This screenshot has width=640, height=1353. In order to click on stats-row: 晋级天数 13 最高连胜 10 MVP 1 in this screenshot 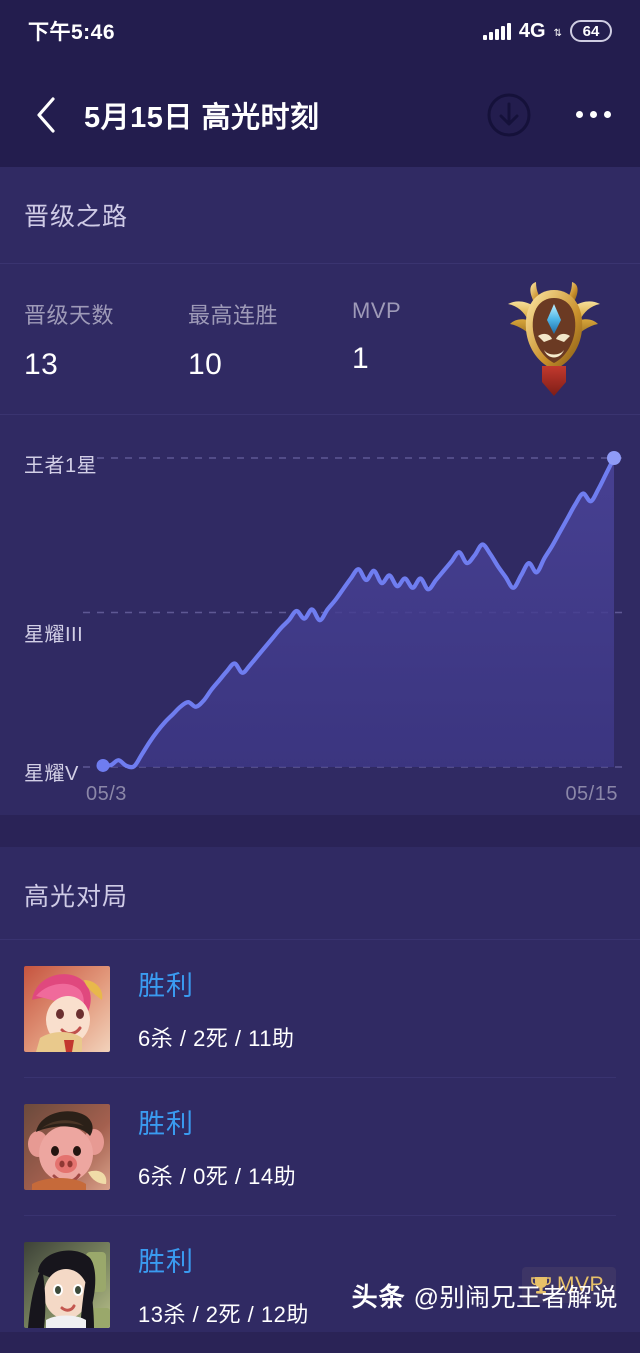, I will do `click(320, 339)`.